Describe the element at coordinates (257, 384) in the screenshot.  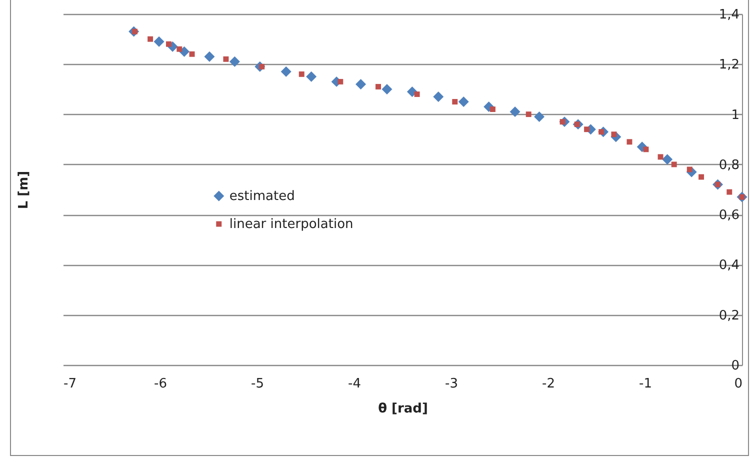
I see `x-tick-label: -5` at that location.